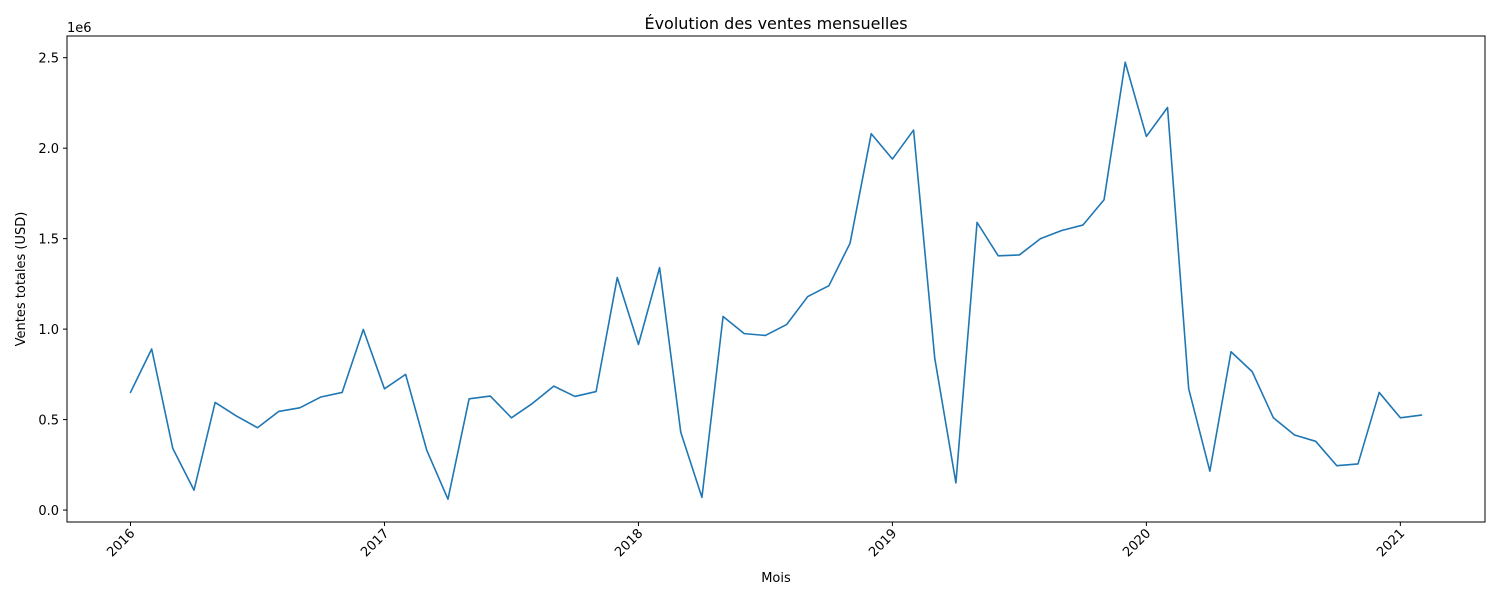 The image size is (1500, 600). What do you see at coordinates (79, 28) in the screenshot?
I see `y-axis-offset-label: 1e6` at bounding box center [79, 28].